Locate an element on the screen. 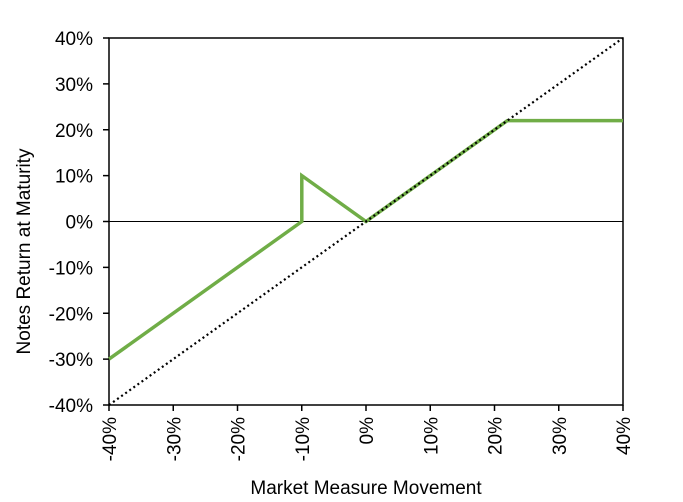  x-tick-label: 40% is located at coordinates (624, 436).